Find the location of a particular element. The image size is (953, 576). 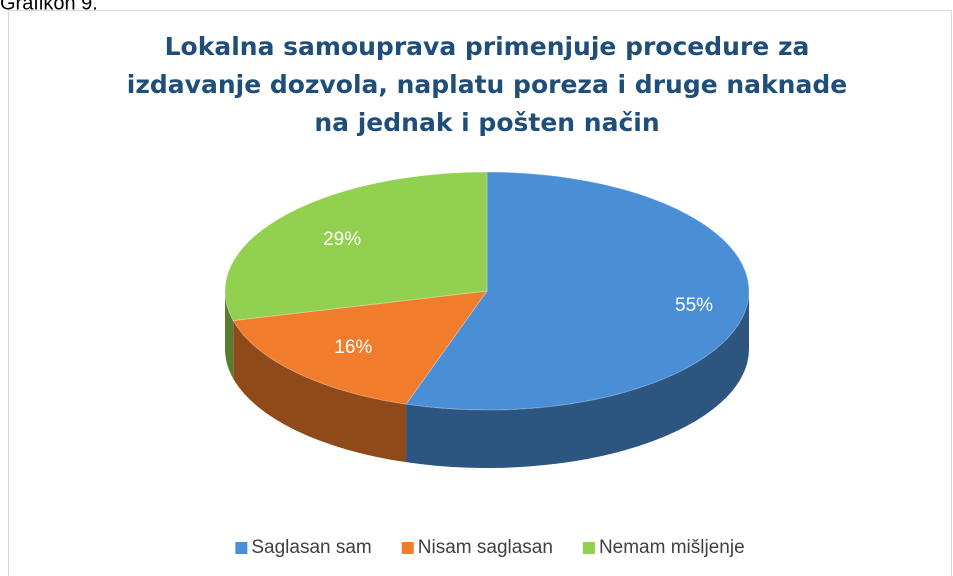

chart-title: na jednak i pošten način is located at coordinates (486, 122).